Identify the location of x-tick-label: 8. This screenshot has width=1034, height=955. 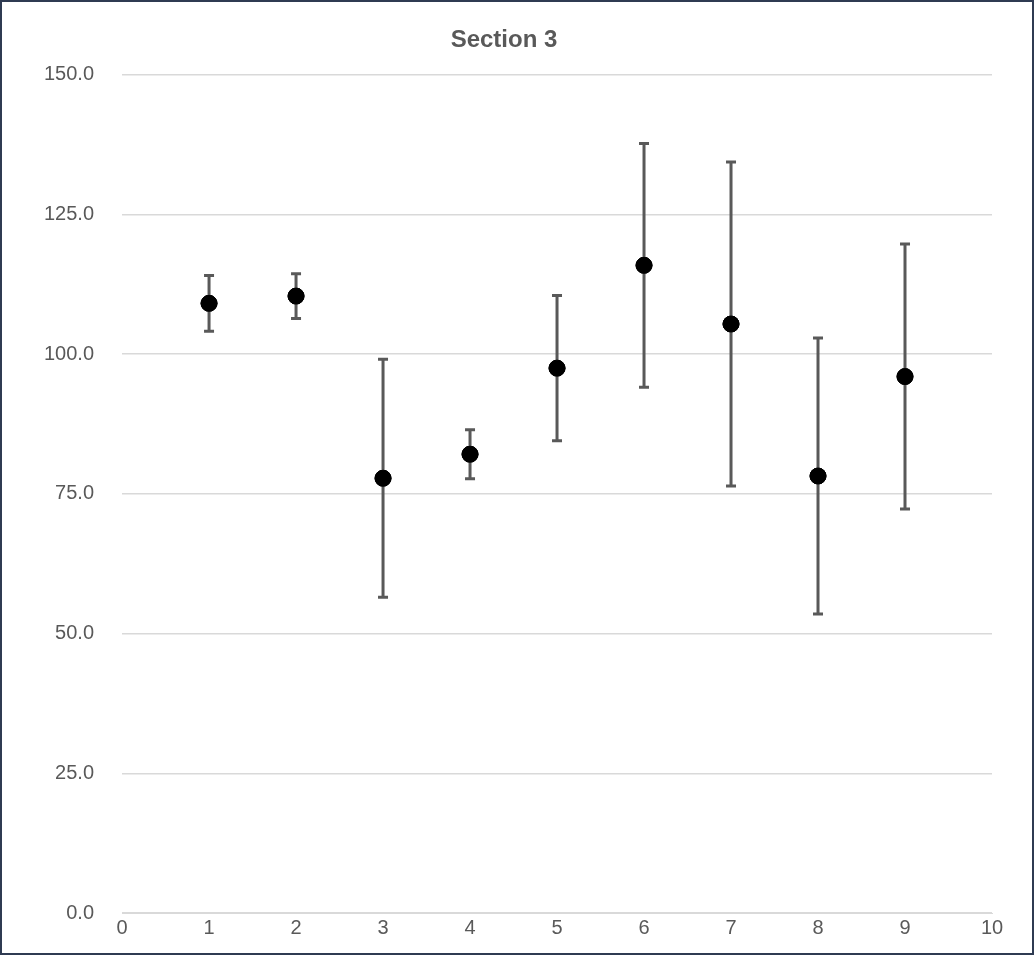
(818, 926).